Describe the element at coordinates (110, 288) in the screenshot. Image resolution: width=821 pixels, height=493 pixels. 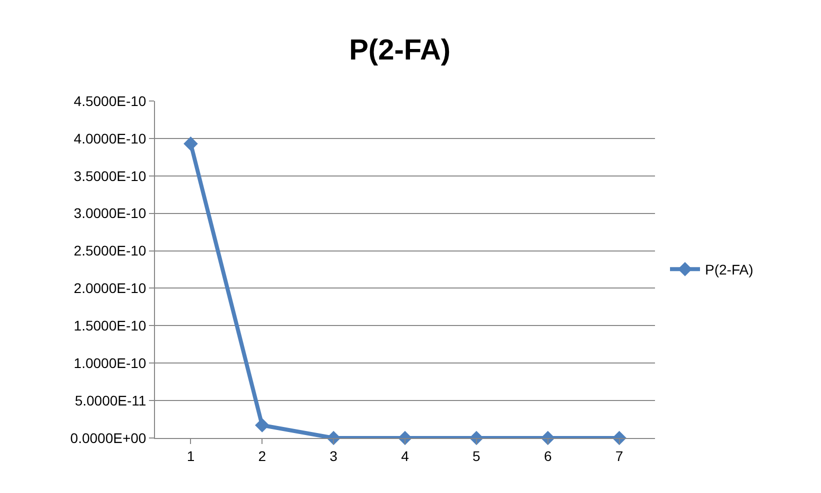
I see `y-tick-label: 2.0000E-10` at that location.